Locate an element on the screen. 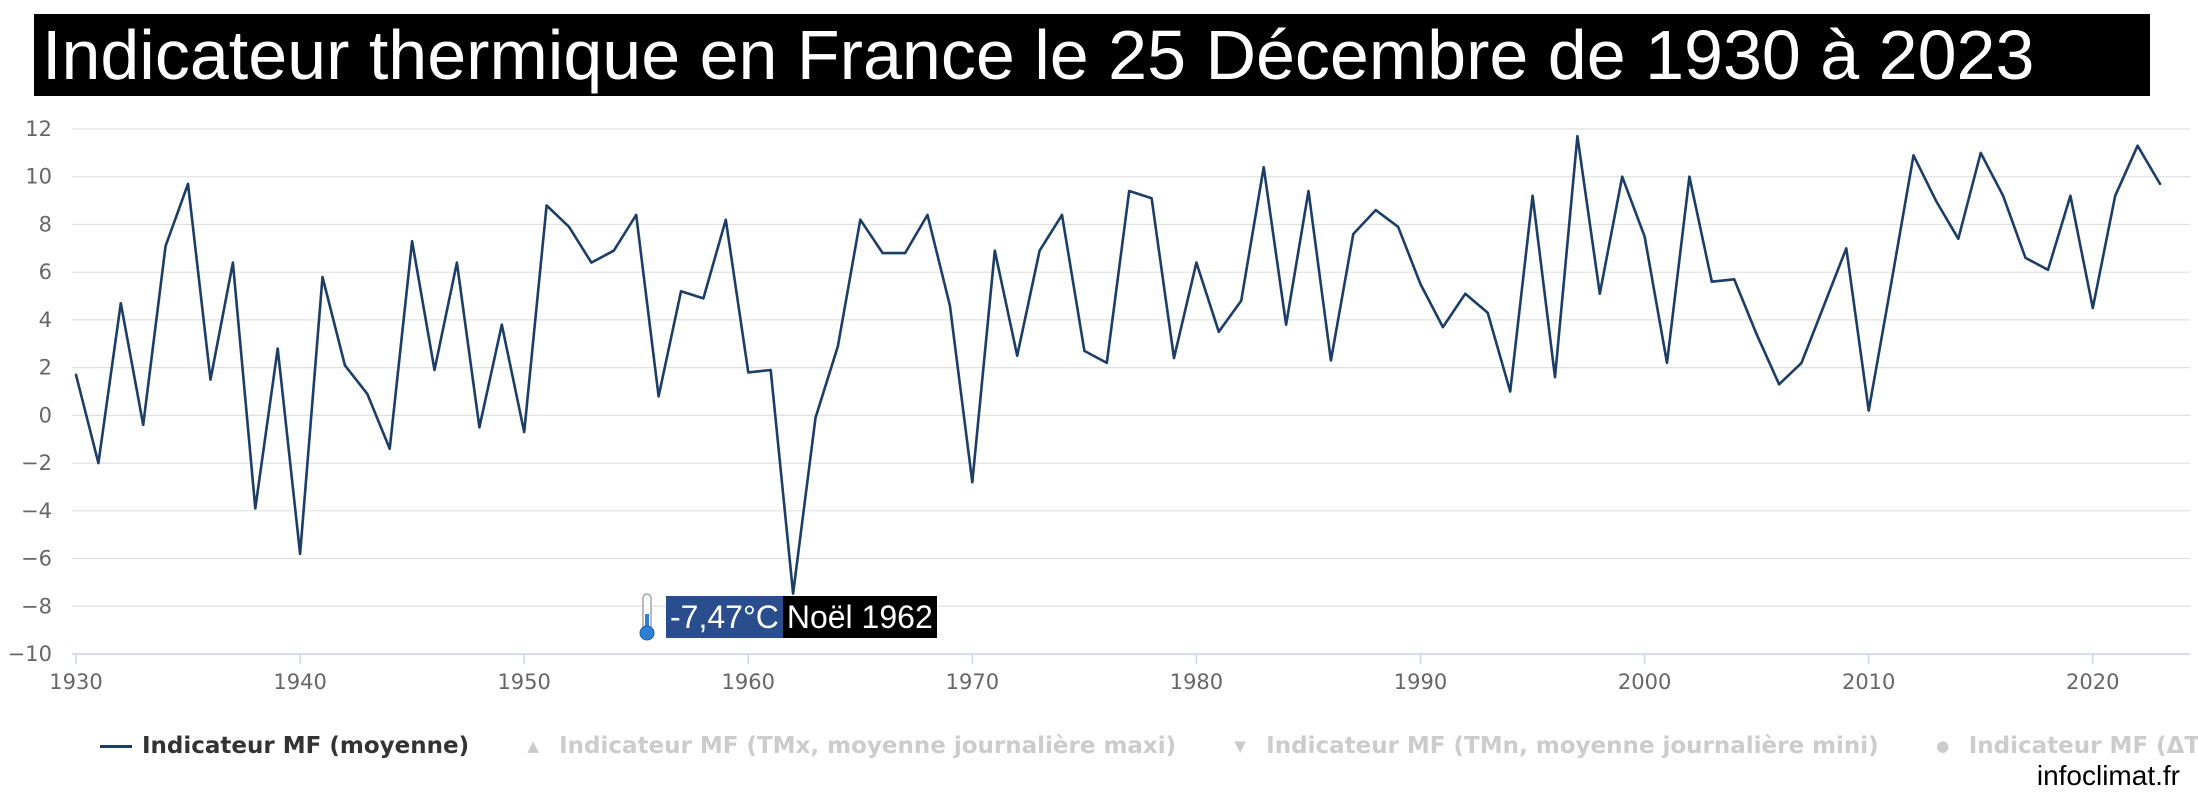 The image size is (2198, 796). y-tick-label: −4 is located at coordinates (36, 511).